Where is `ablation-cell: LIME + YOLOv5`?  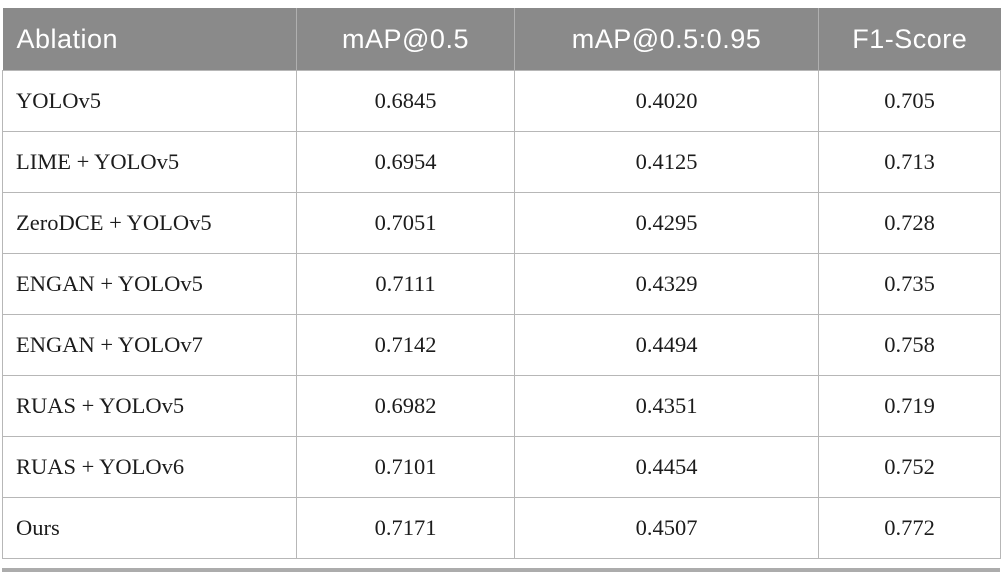
ablation-cell: LIME + YOLOv5 is located at coordinates (149, 162).